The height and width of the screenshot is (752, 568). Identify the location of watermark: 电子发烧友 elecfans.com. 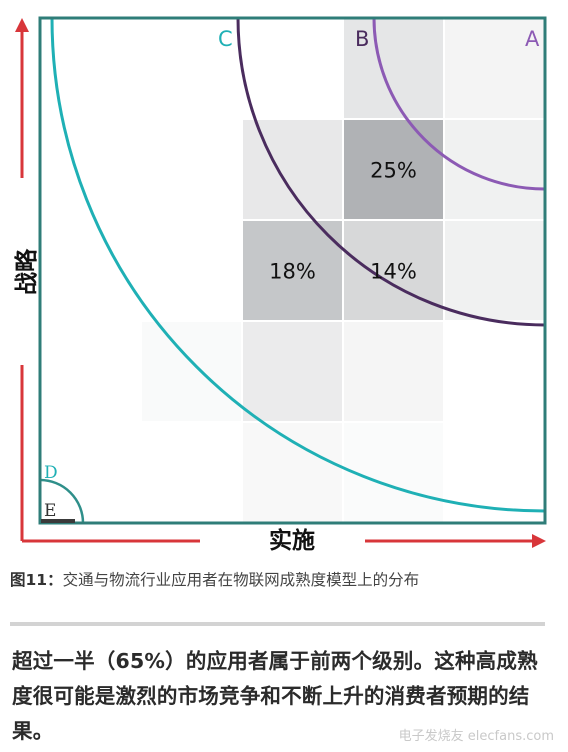
(476, 736).